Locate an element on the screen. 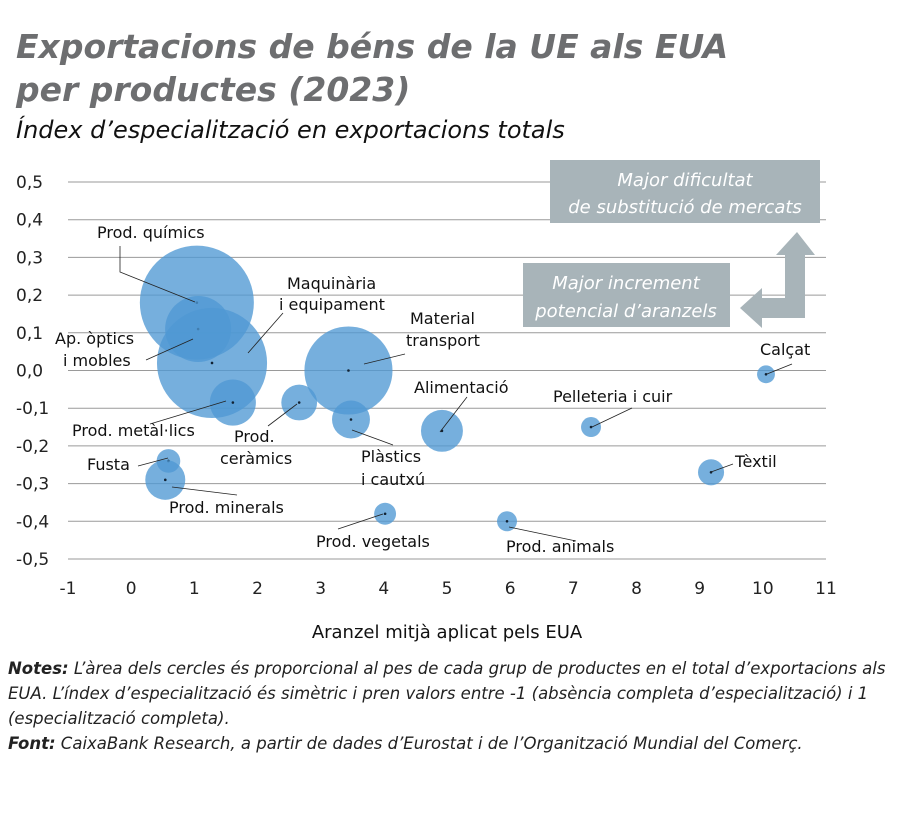  label-transport-2: transport is located at coordinates (443, 340).